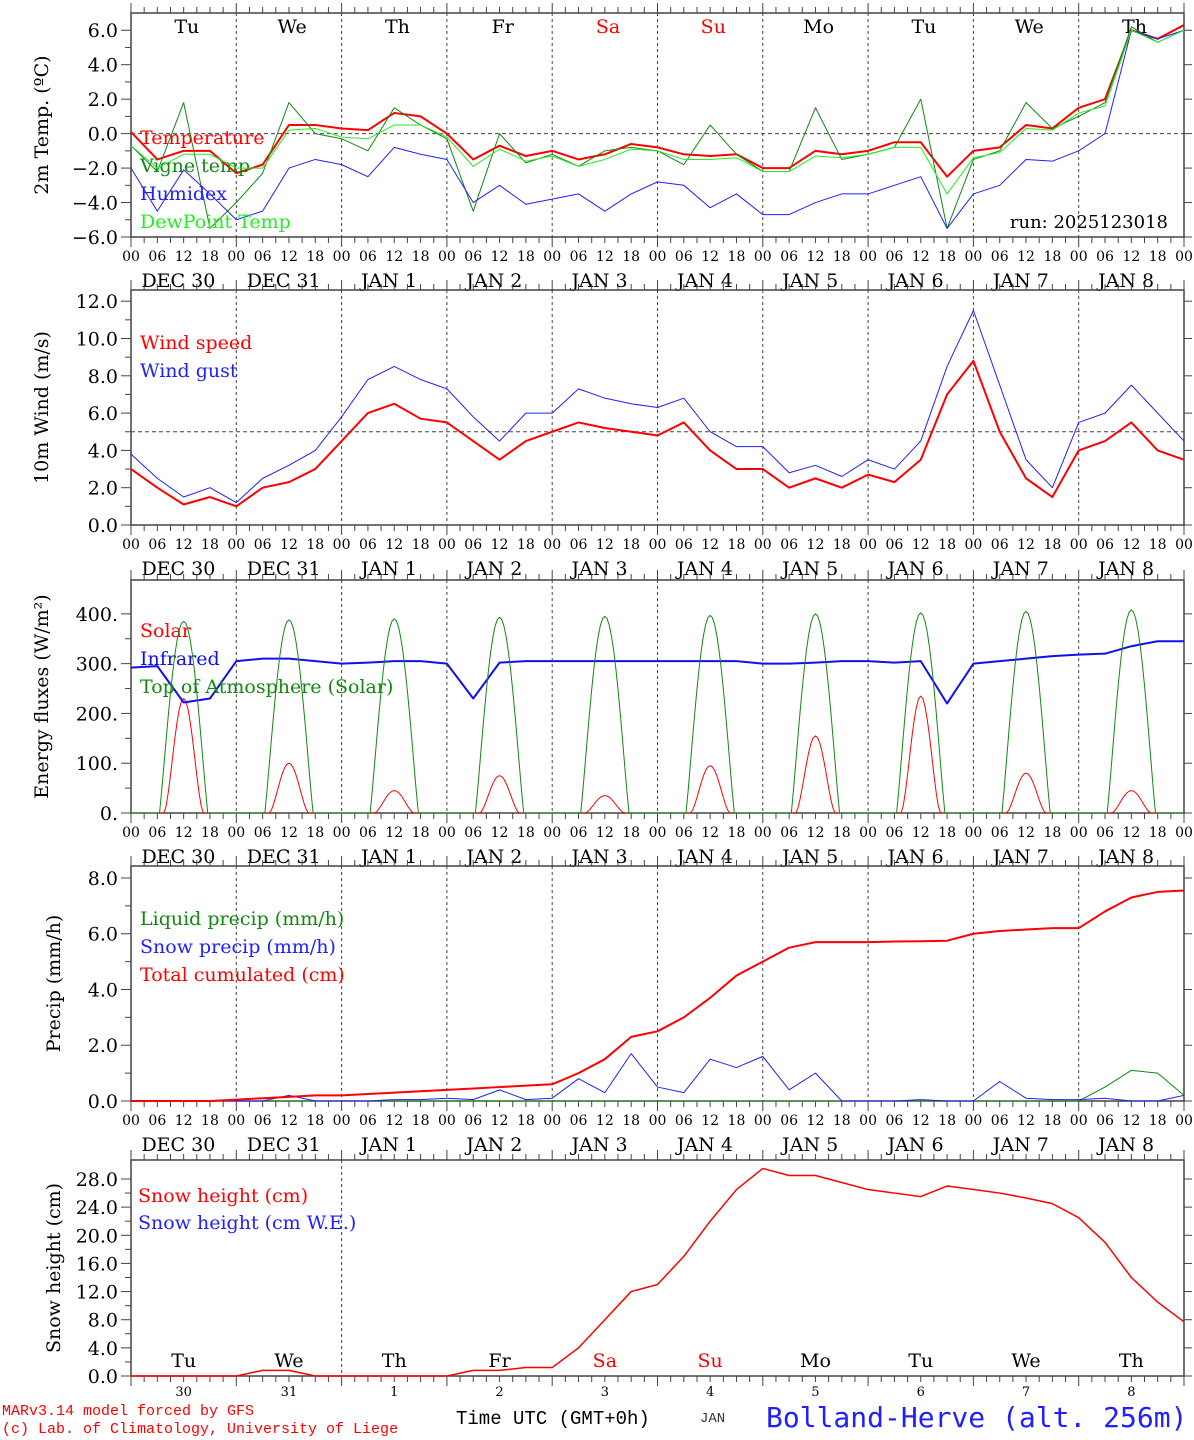 The image size is (1194, 1440). What do you see at coordinates (397, 27) in the screenshot?
I see `day-name-label: Th` at bounding box center [397, 27].